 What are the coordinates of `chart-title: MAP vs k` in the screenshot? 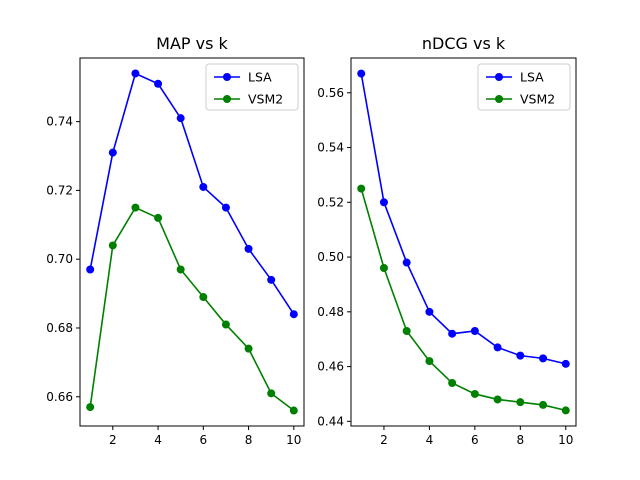 It's located at (192, 43).